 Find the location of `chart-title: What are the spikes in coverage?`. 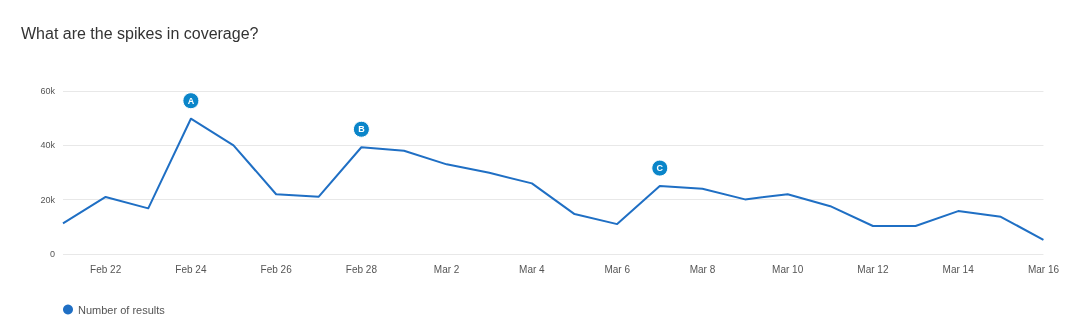

chart-title: What are the spikes in coverage? is located at coordinates (140, 33).